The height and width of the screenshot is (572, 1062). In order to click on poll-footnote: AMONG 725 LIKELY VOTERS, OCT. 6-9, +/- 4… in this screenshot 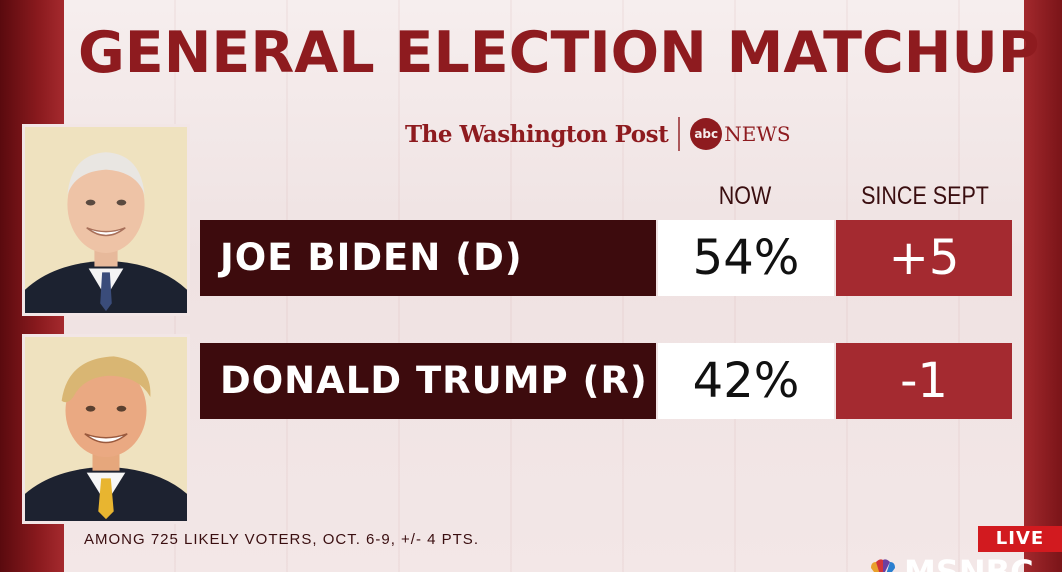, I will do `click(281, 539)`.